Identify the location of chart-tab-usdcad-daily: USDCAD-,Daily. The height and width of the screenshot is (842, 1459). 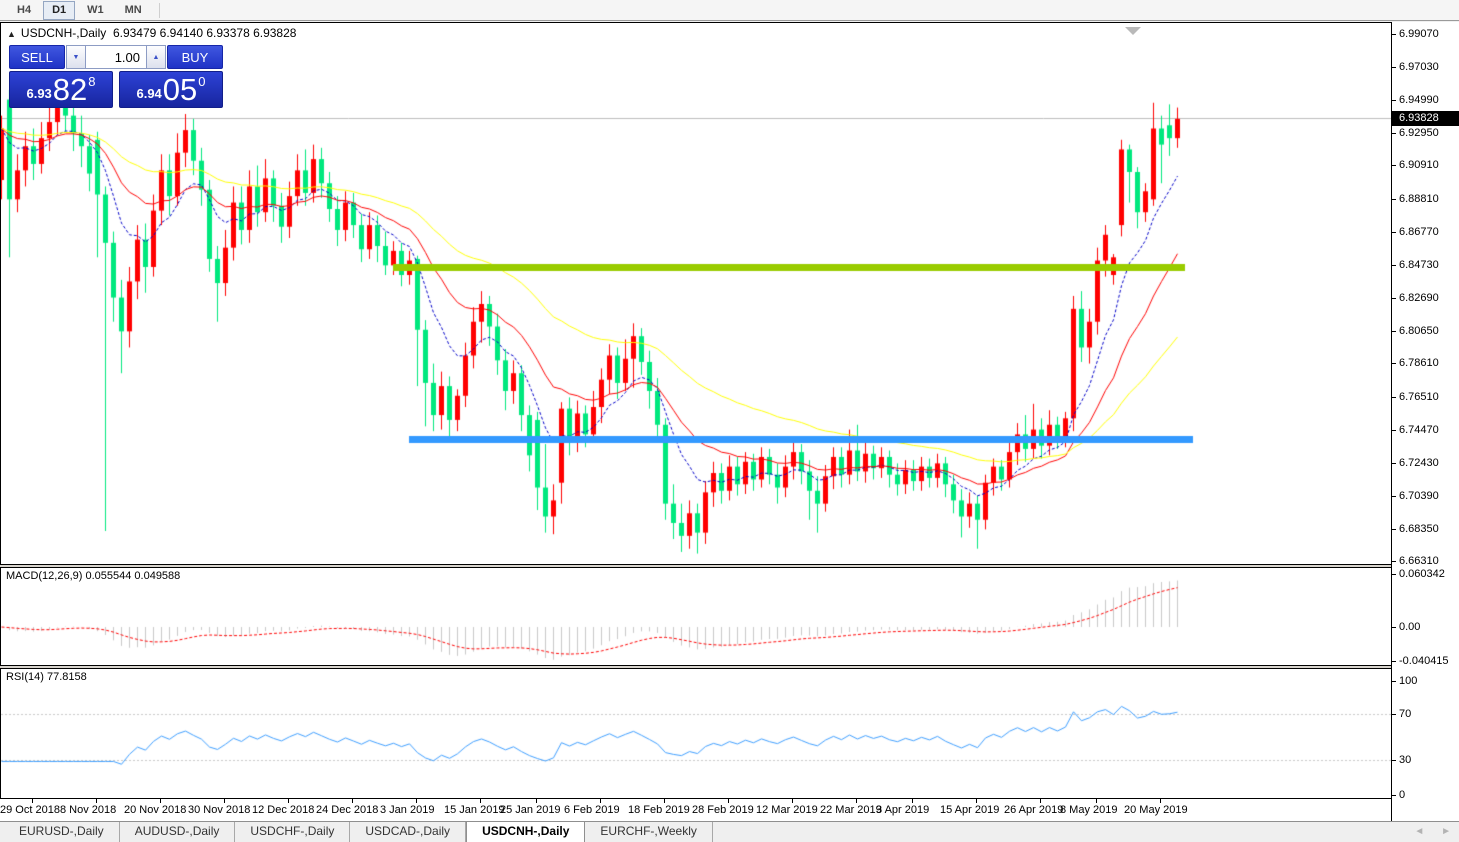
(408, 832).